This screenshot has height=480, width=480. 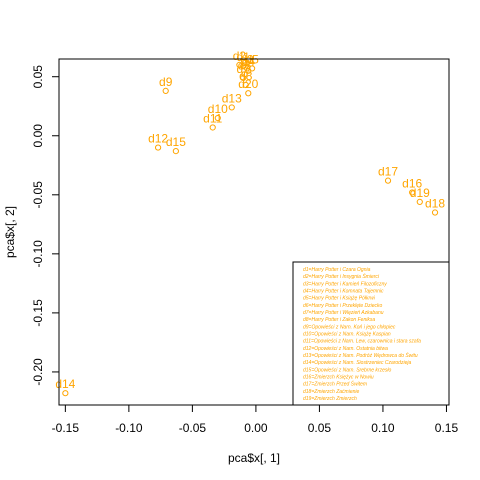 I want to click on point-label-d7: d7, so click(x=244, y=69).